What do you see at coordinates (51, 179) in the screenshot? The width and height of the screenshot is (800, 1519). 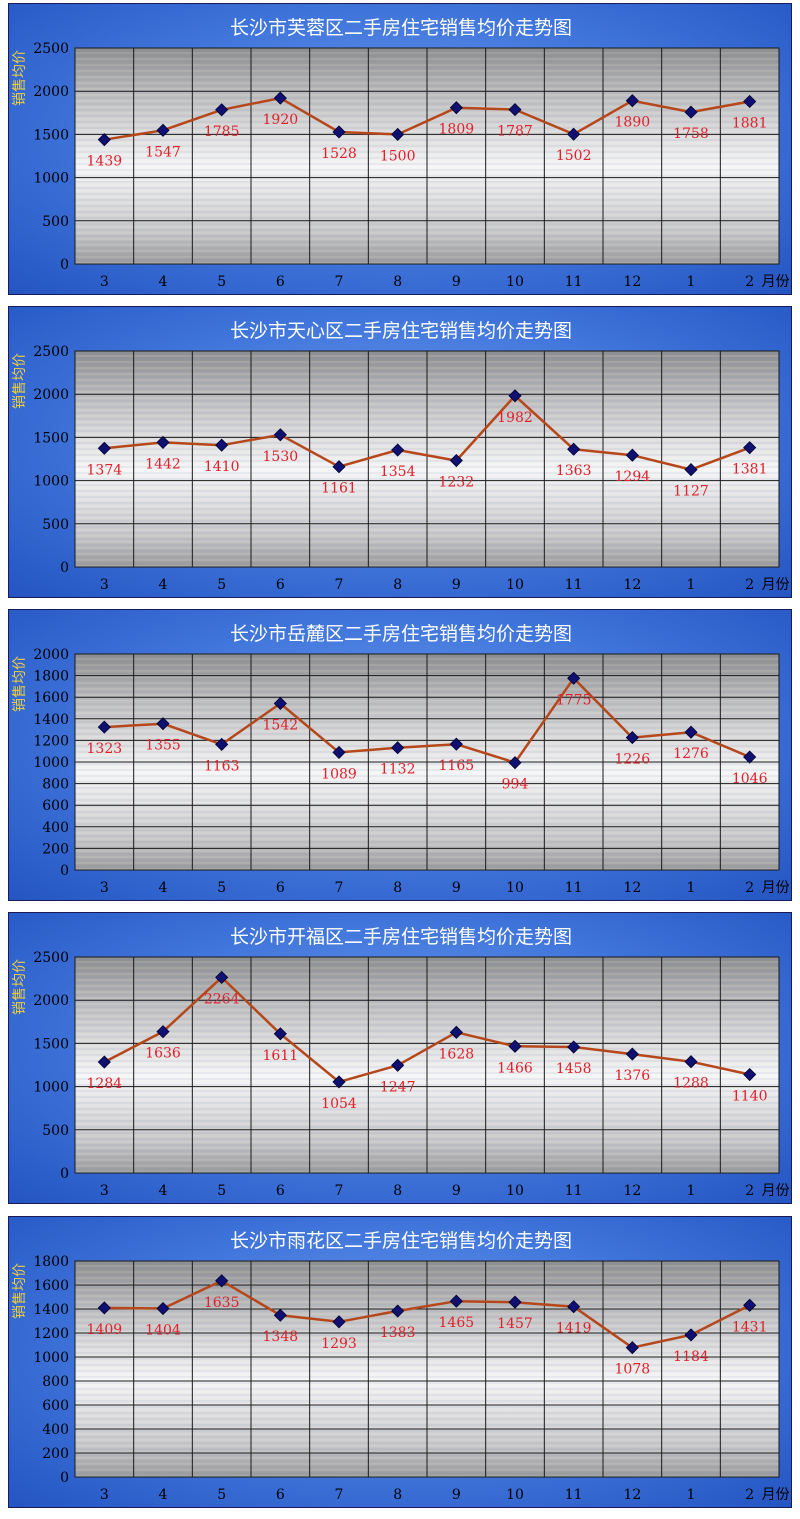 I see `y-tick-label: 1000` at bounding box center [51, 179].